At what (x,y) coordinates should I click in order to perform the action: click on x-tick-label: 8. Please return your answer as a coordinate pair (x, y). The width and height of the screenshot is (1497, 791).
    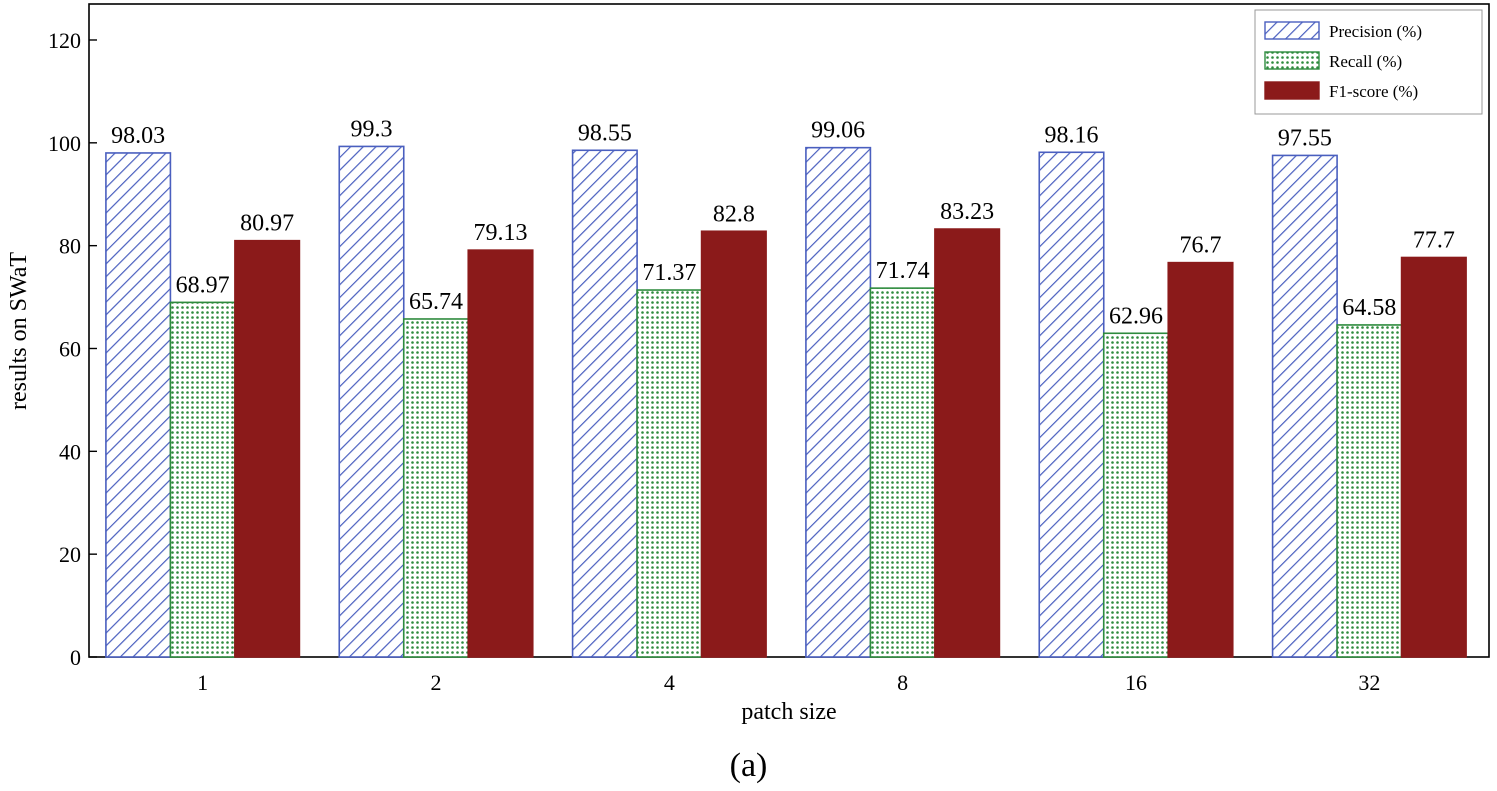
    Looking at the image, I should click on (902, 682).